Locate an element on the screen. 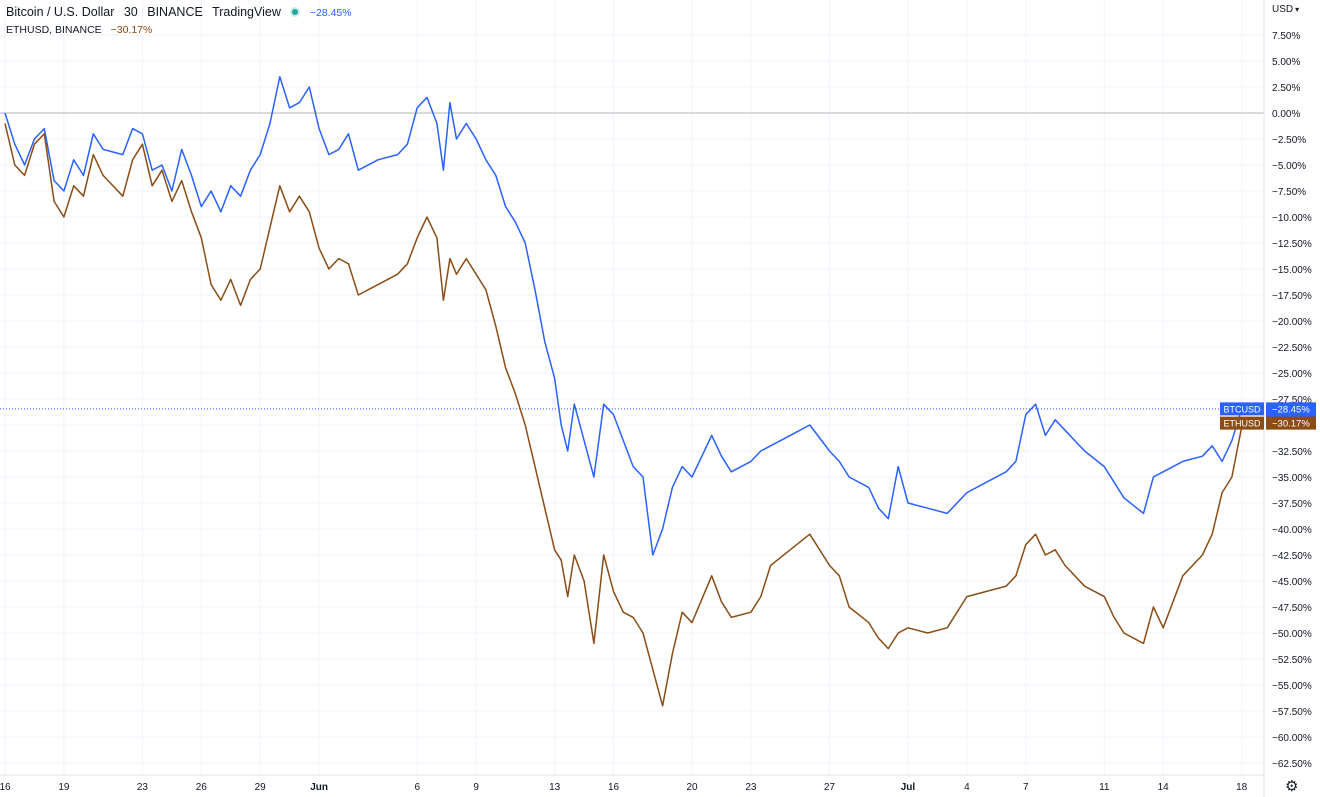 The width and height of the screenshot is (1320, 797). y-tick-label: 5.00% is located at coordinates (1286, 62).